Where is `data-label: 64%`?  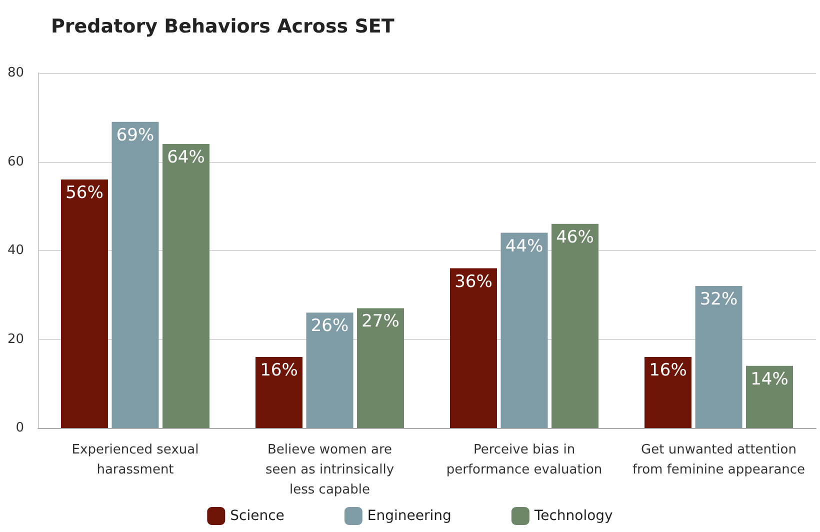 data-label: 64% is located at coordinates (186, 158).